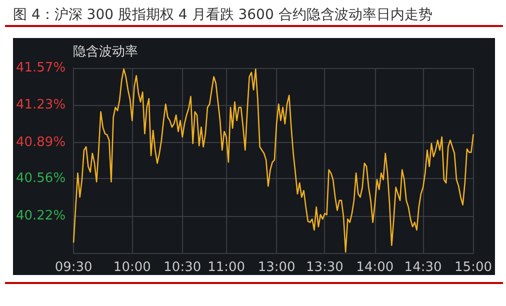 Image resolution: width=506 pixels, height=306 pixels. Describe the element at coordinates (277, 267) in the screenshot. I see `x-tick-label: 13:00` at that location.